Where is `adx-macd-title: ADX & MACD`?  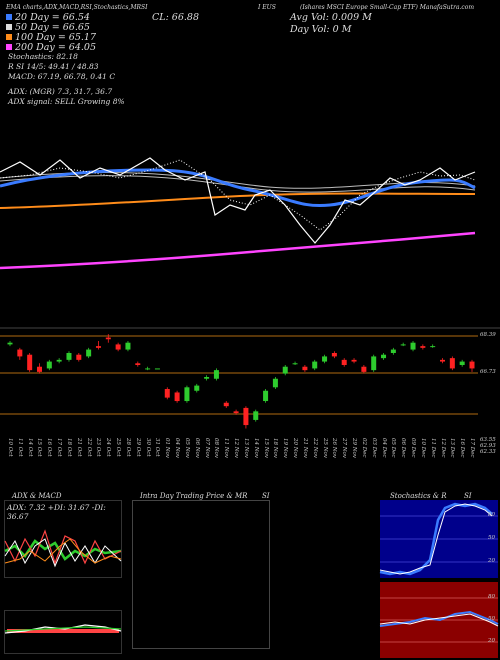 adx-macd-title: ADX & MACD is located at coordinates (37, 496).